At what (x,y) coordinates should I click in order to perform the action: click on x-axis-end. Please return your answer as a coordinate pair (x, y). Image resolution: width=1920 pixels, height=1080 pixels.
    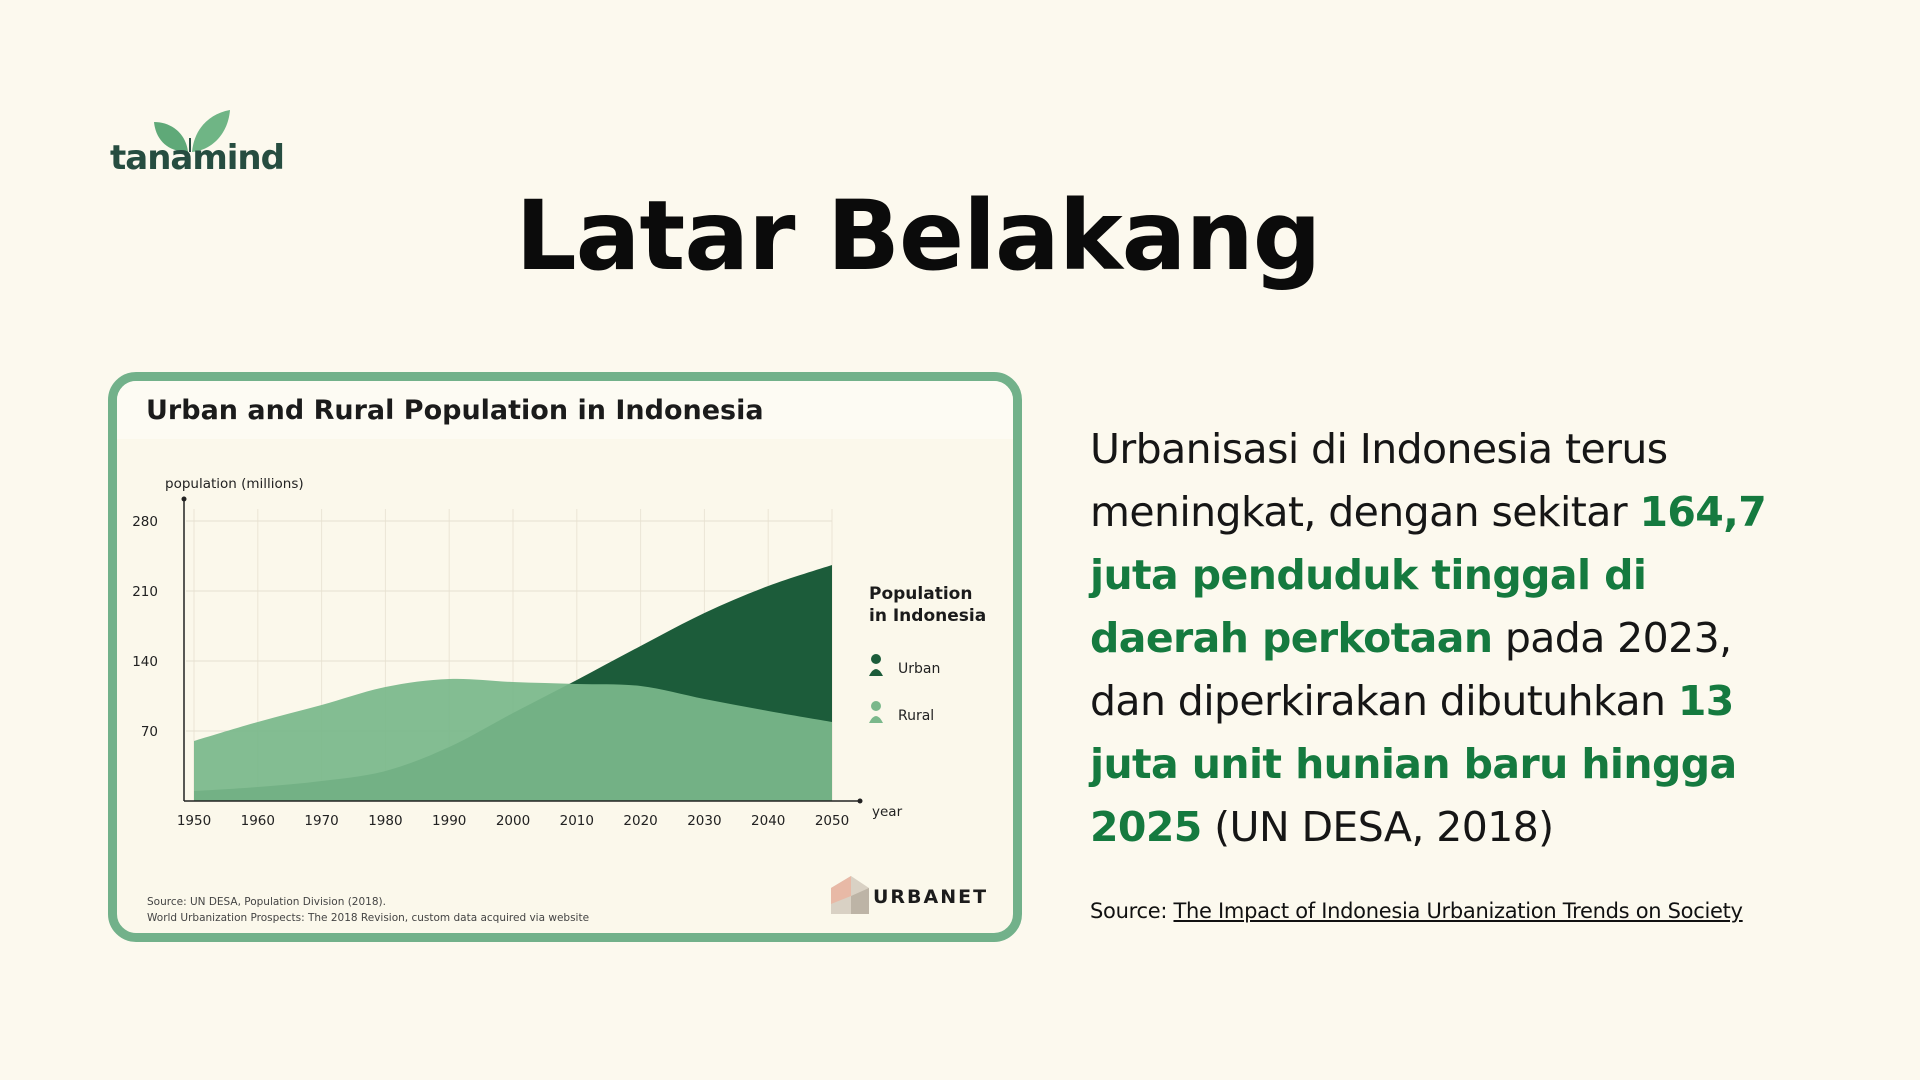
    Looking at the image, I should click on (860, 801).